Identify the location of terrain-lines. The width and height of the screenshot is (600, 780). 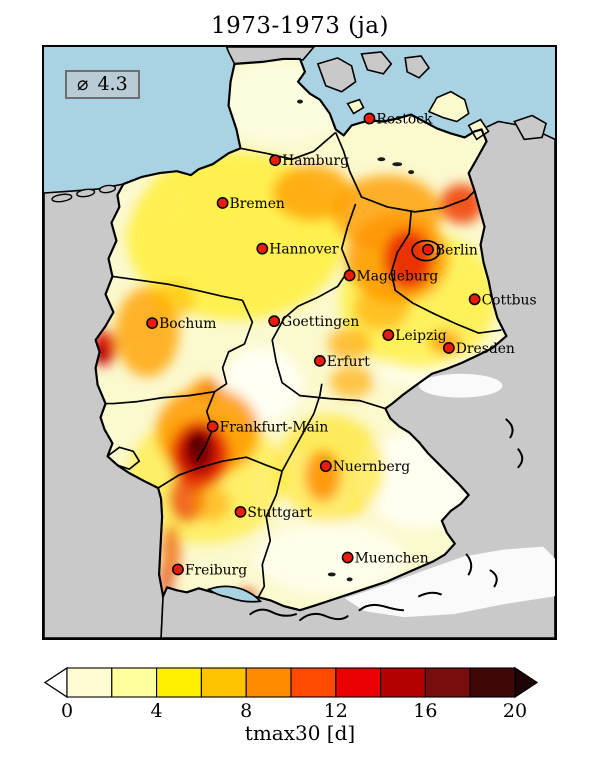
(386, 520).